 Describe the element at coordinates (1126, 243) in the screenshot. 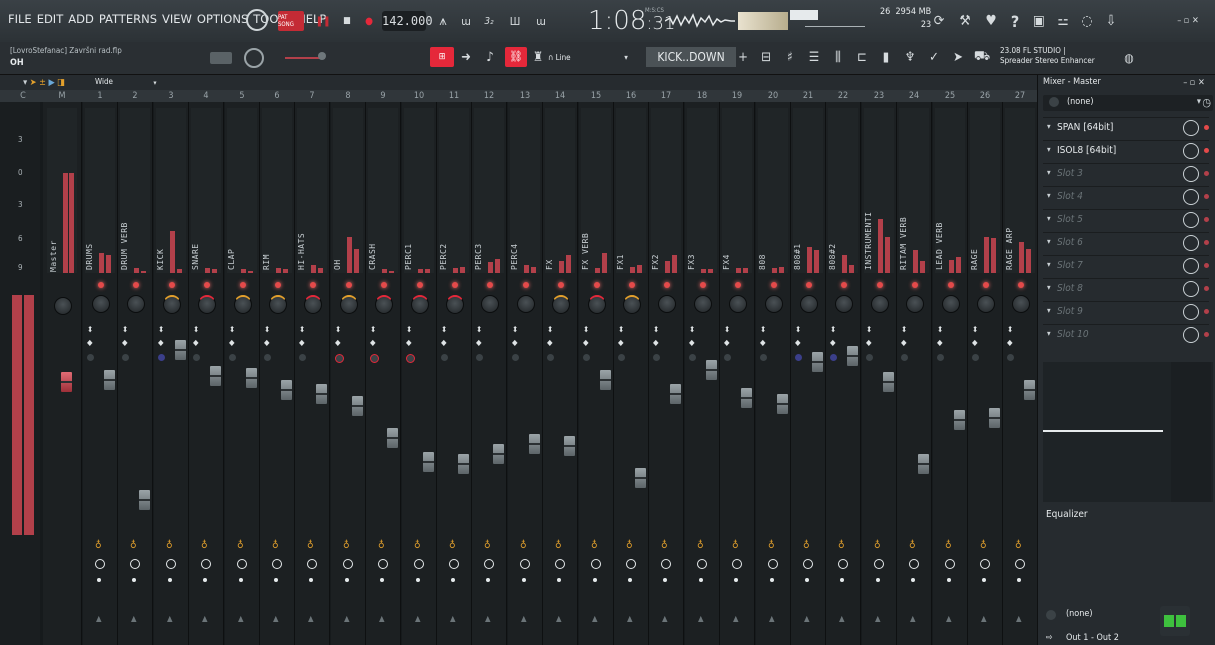

I see `effect-slot-6: ▾ Slot 6` at that location.